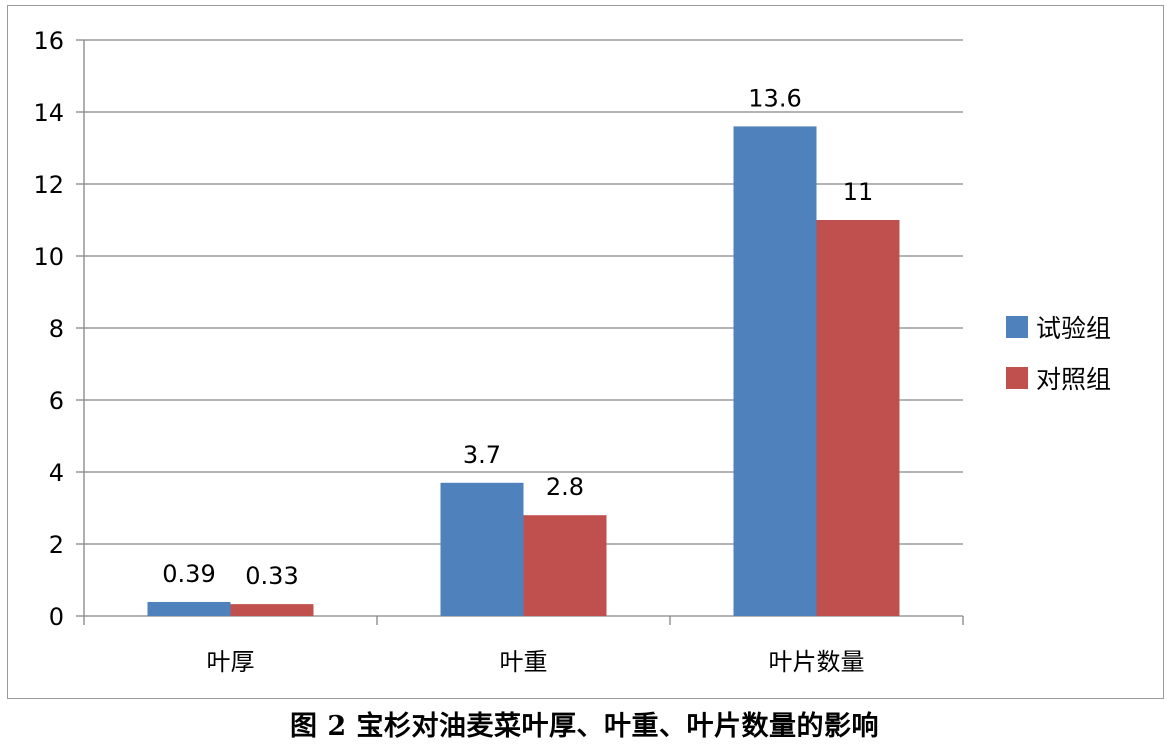 Image resolution: width=1169 pixels, height=754 pixels. Describe the element at coordinates (56, 473) in the screenshot. I see `y-tick-label: 4` at that location.